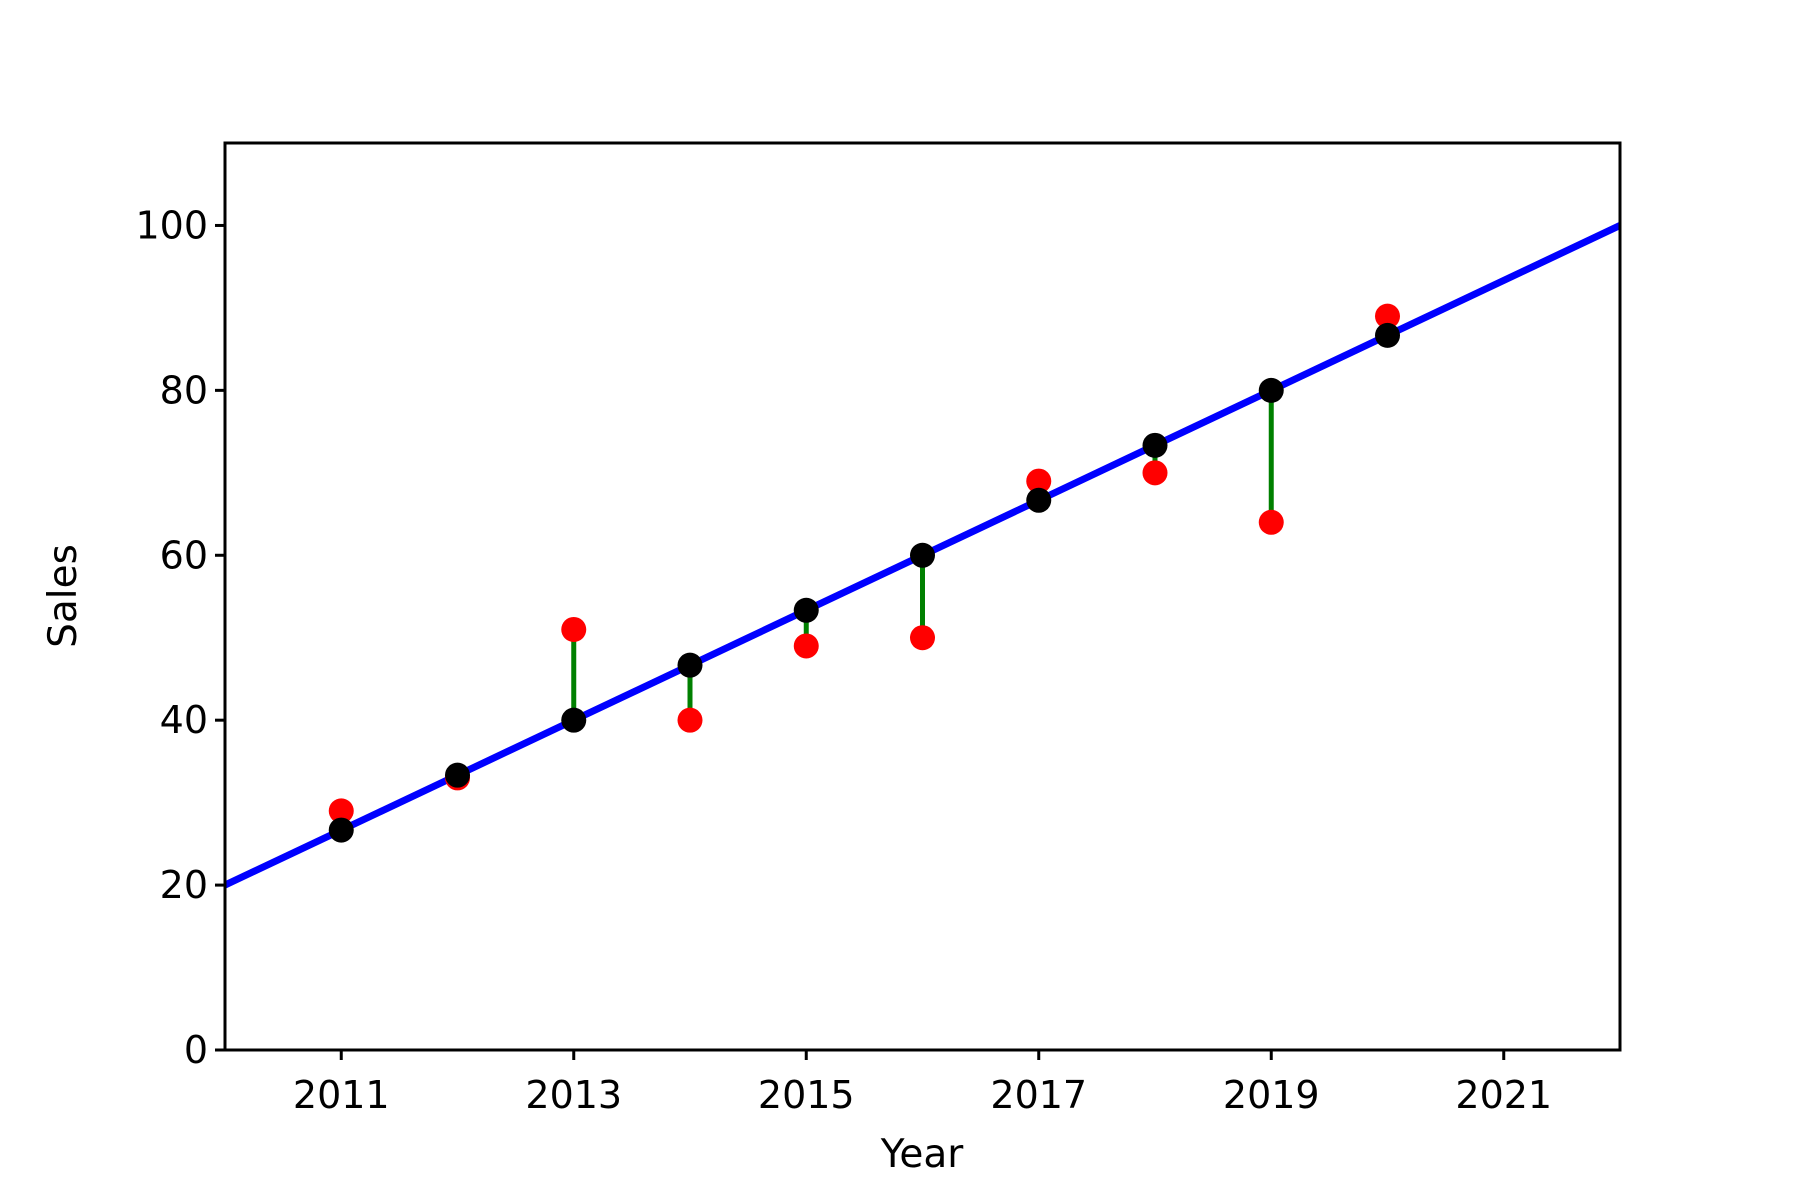 Image resolution: width=1800 pixels, height=1200 pixels. I want to click on y-tick-label: 100, so click(171, 225).